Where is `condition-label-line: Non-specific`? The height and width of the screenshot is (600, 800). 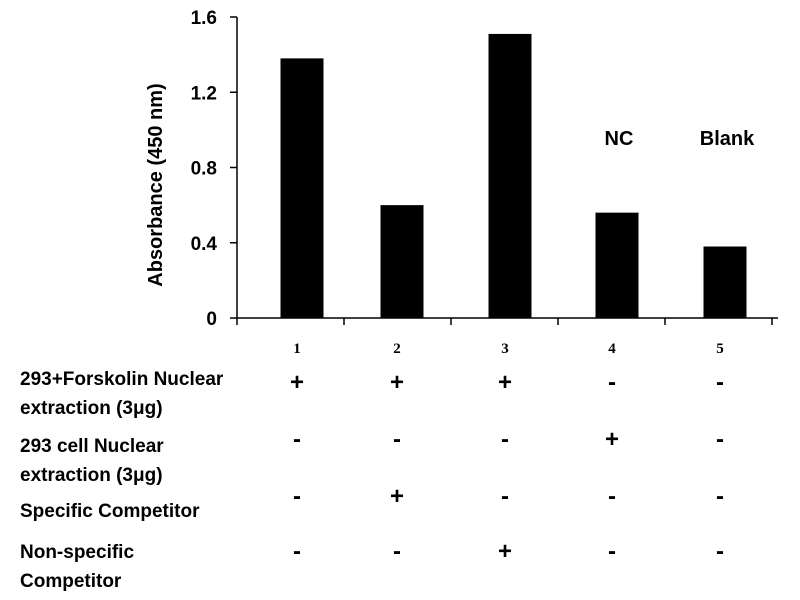
condition-label-line: Non-specific is located at coordinates (77, 552).